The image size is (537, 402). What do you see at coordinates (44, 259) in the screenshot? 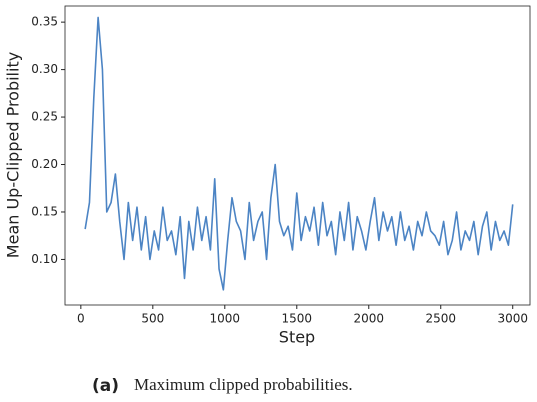
I see `y-tick-label: 0.10` at bounding box center [44, 259].